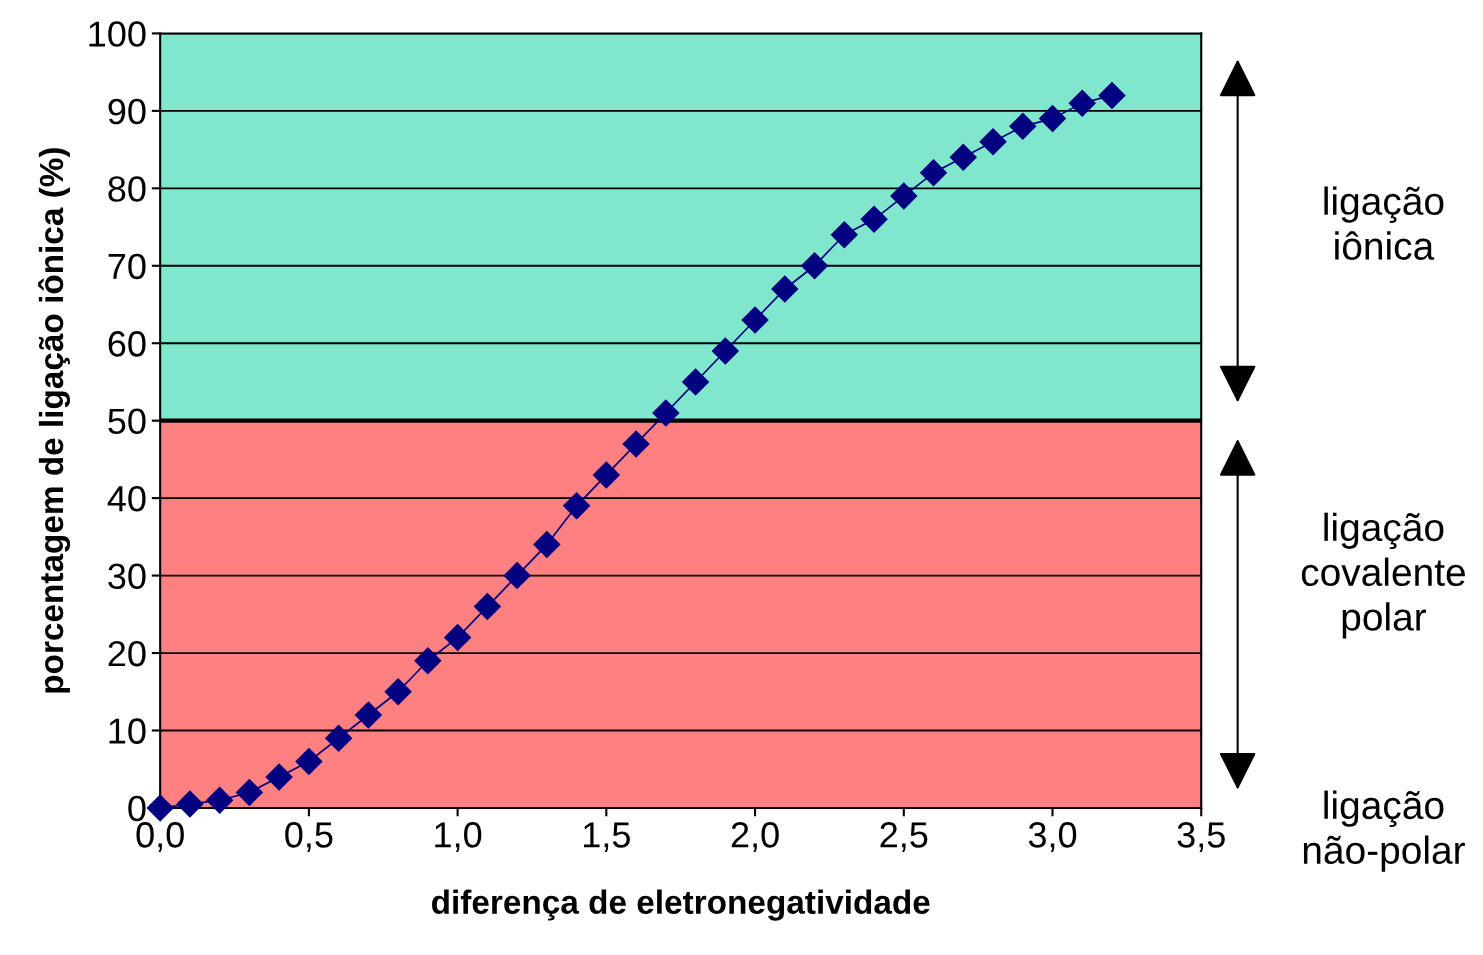  Describe the element at coordinates (137, 808) in the screenshot. I see `y-tick-label: 0` at that location.